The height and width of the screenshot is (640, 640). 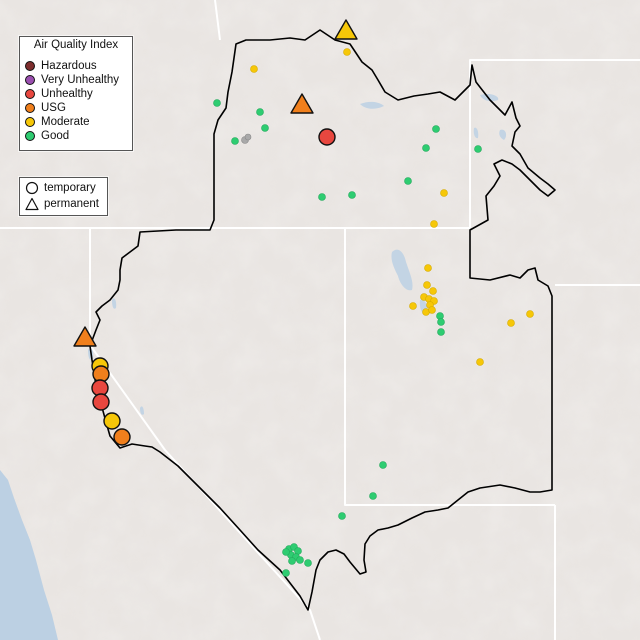 What do you see at coordinates (80, 80) in the screenshot?
I see `legend-label: Very Unhealthy` at bounding box center [80, 80].